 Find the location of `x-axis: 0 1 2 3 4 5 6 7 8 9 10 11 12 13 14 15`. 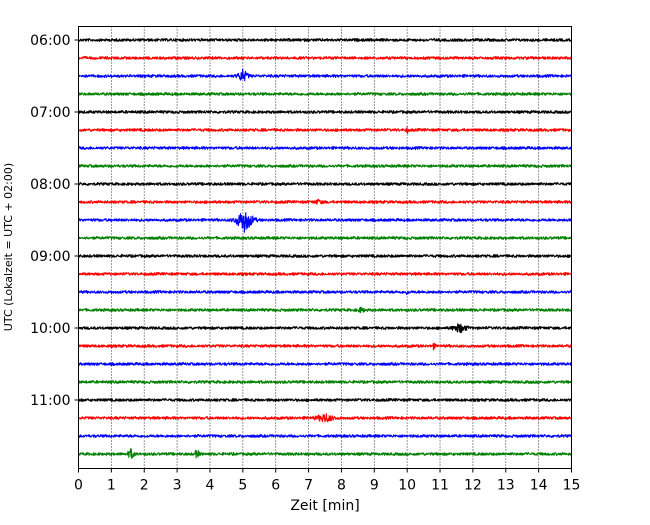

x-axis: 0 1 2 3 4 5 6 7 8 9 10 11 12 13 14 15 is located at coordinates (327, 481).